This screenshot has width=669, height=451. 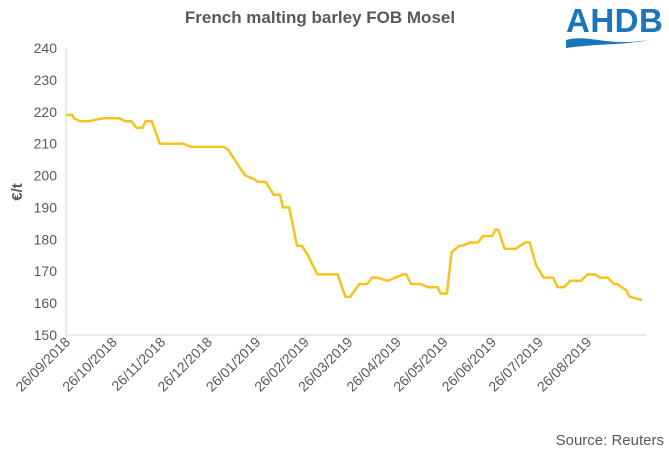 I want to click on x-tick-marks, so click(x=326, y=337).